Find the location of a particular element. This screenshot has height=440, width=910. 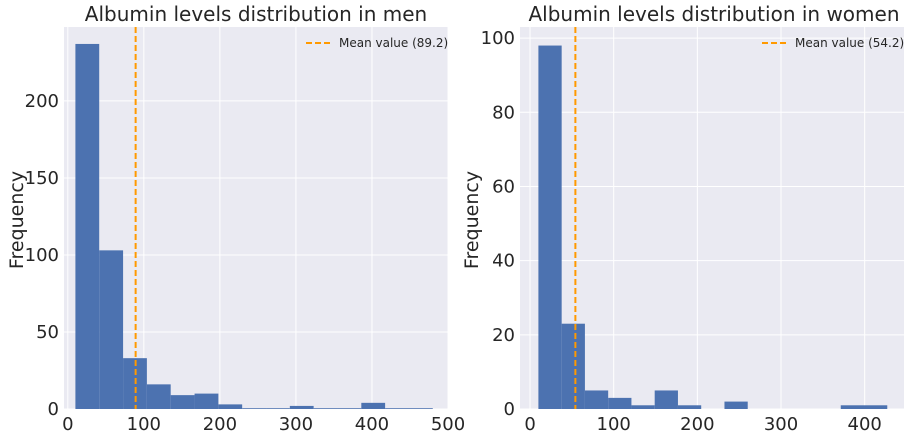

chart-title-women: Albumin levels distribution in women is located at coordinates (714, 14).